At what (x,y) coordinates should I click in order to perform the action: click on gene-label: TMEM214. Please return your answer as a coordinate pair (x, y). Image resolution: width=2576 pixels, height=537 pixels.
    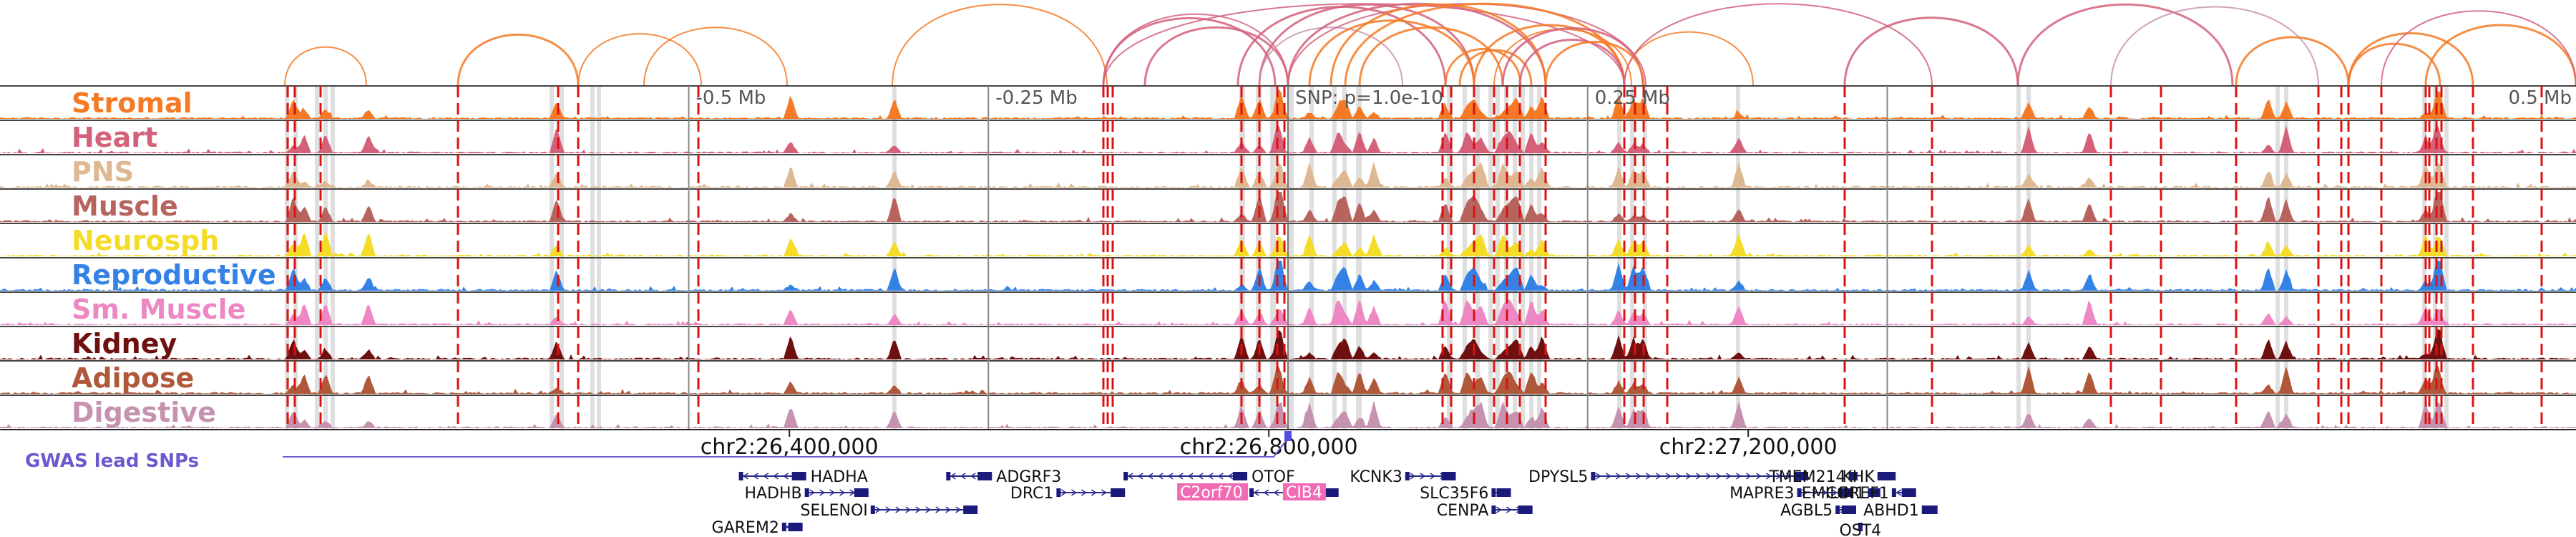
    Looking at the image, I should click on (1806, 477).